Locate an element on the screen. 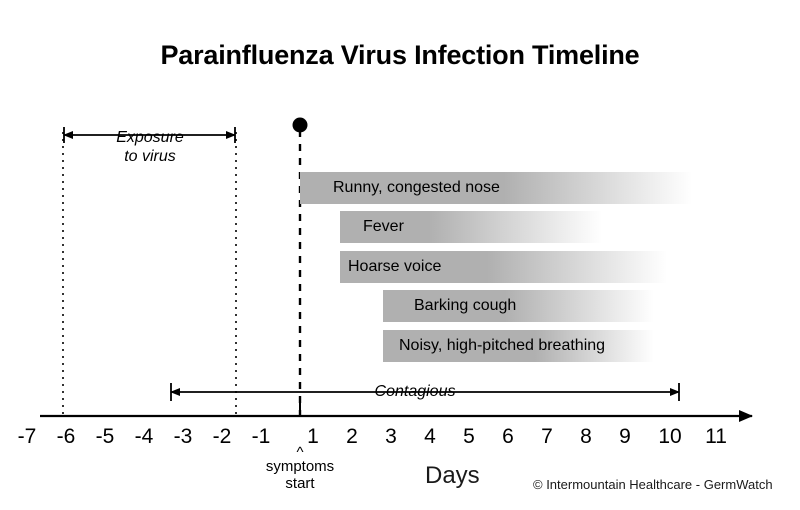  axis-tick-label: 3 is located at coordinates (391, 436).